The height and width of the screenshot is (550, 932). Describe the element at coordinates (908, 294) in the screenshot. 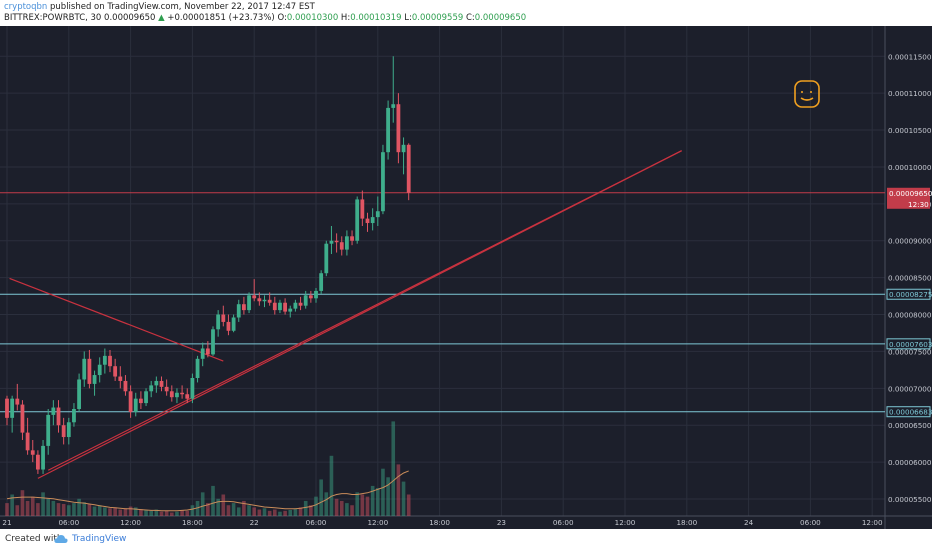

I see `level-price-tag` at that location.